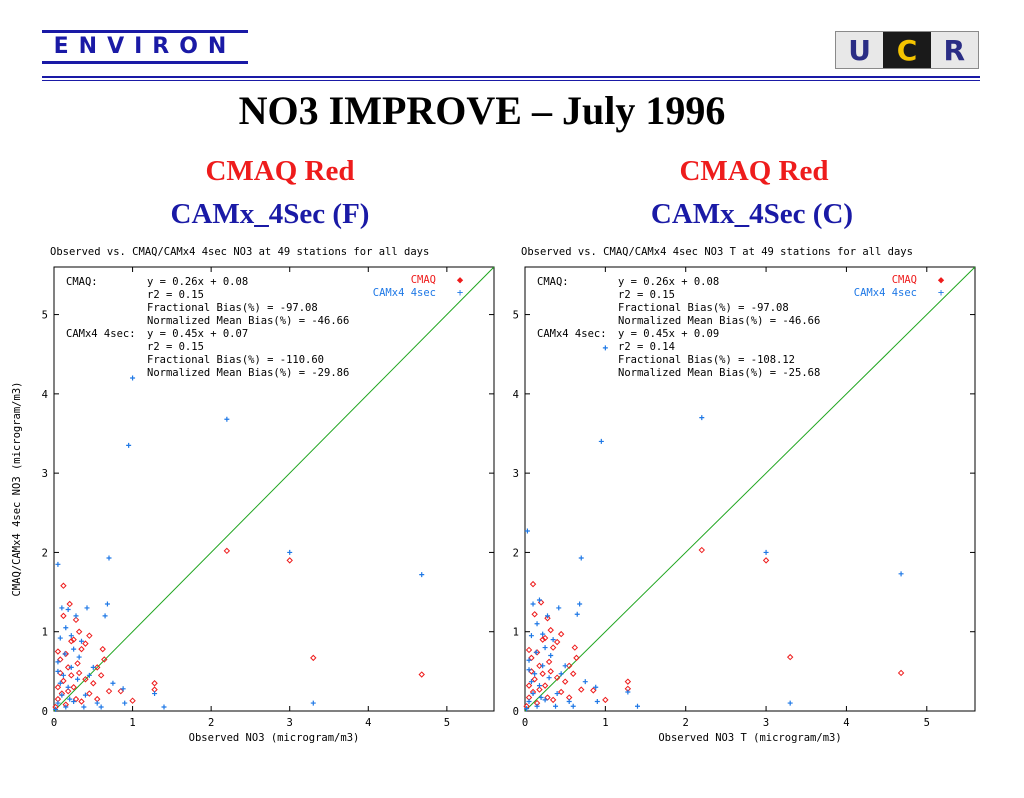 This screenshot has height=798, width=1024. What do you see at coordinates (907, 50) in the screenshot?
I see `ucr-logo: U C R` at bounding box center [907, 50].